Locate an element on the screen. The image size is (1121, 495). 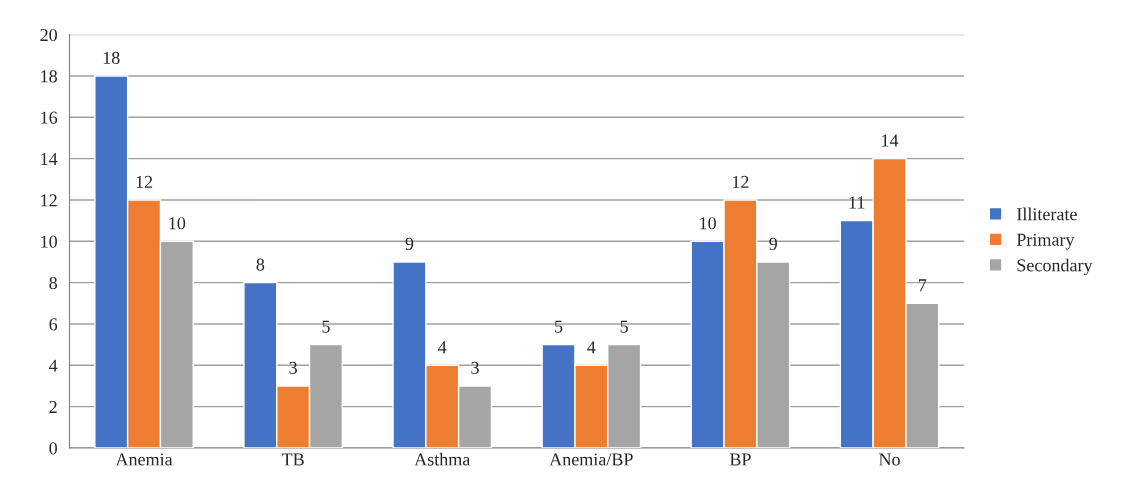
legend-label: Illiterate is located at coordinates (1046, 214).